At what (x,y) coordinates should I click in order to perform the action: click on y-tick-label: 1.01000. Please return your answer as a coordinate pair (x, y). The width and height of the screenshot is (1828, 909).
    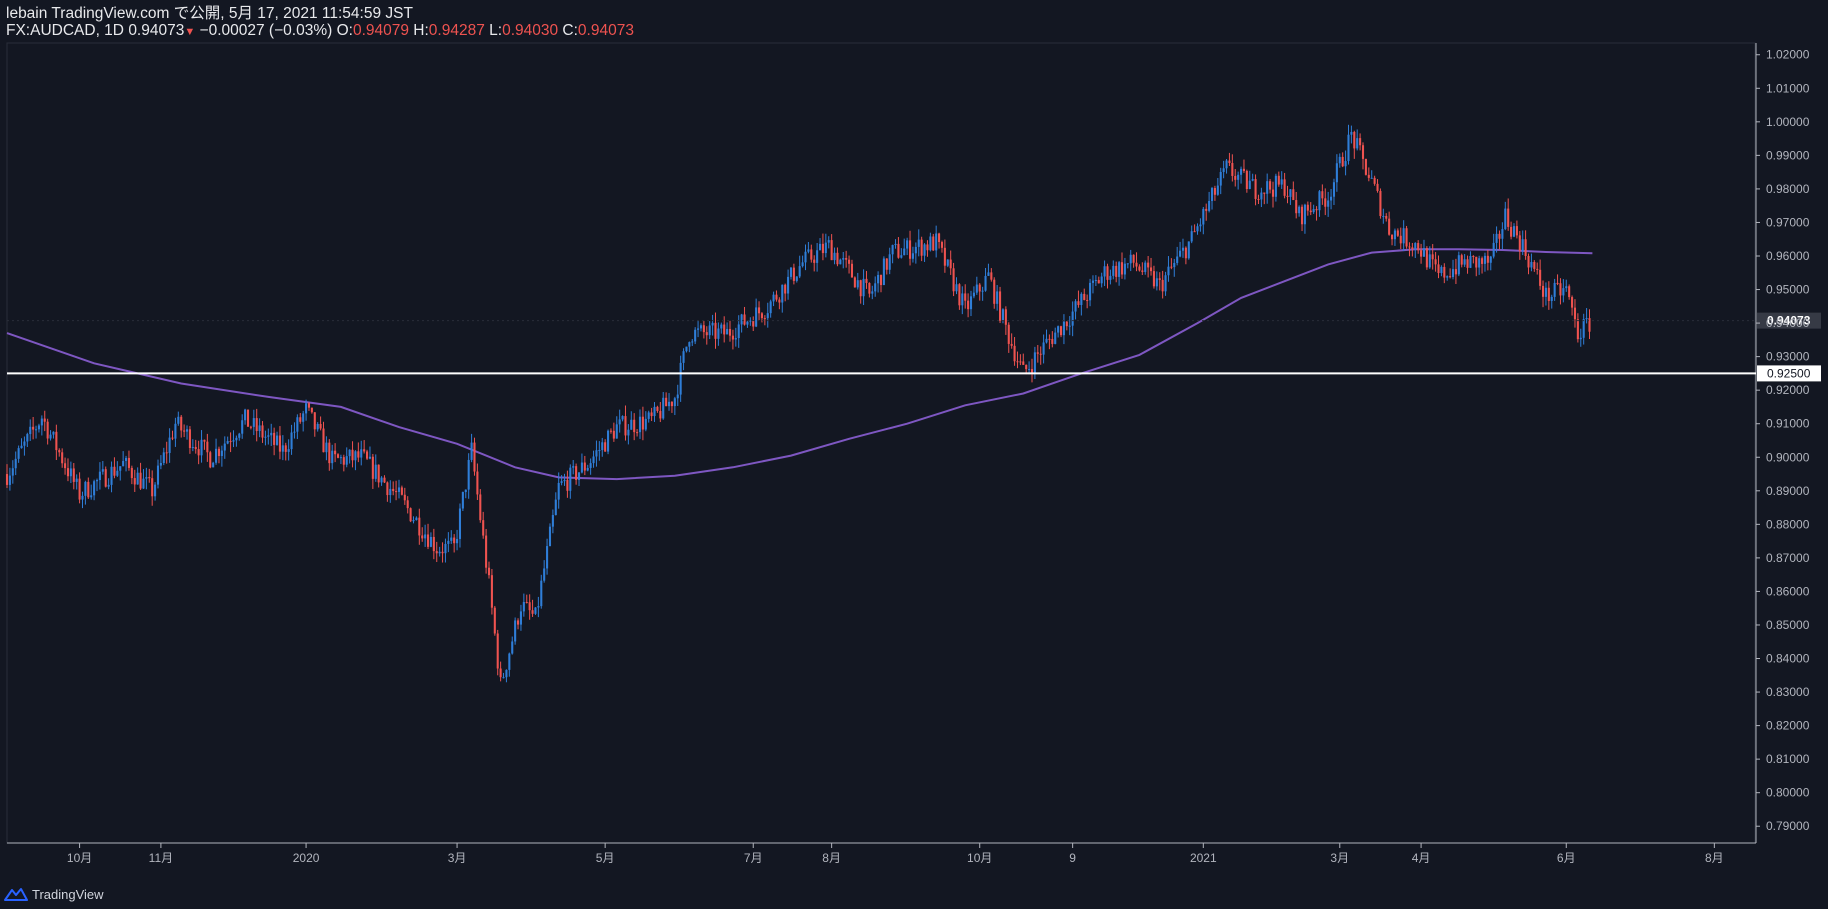
    Looking at the image, I should click on (1788, 88).